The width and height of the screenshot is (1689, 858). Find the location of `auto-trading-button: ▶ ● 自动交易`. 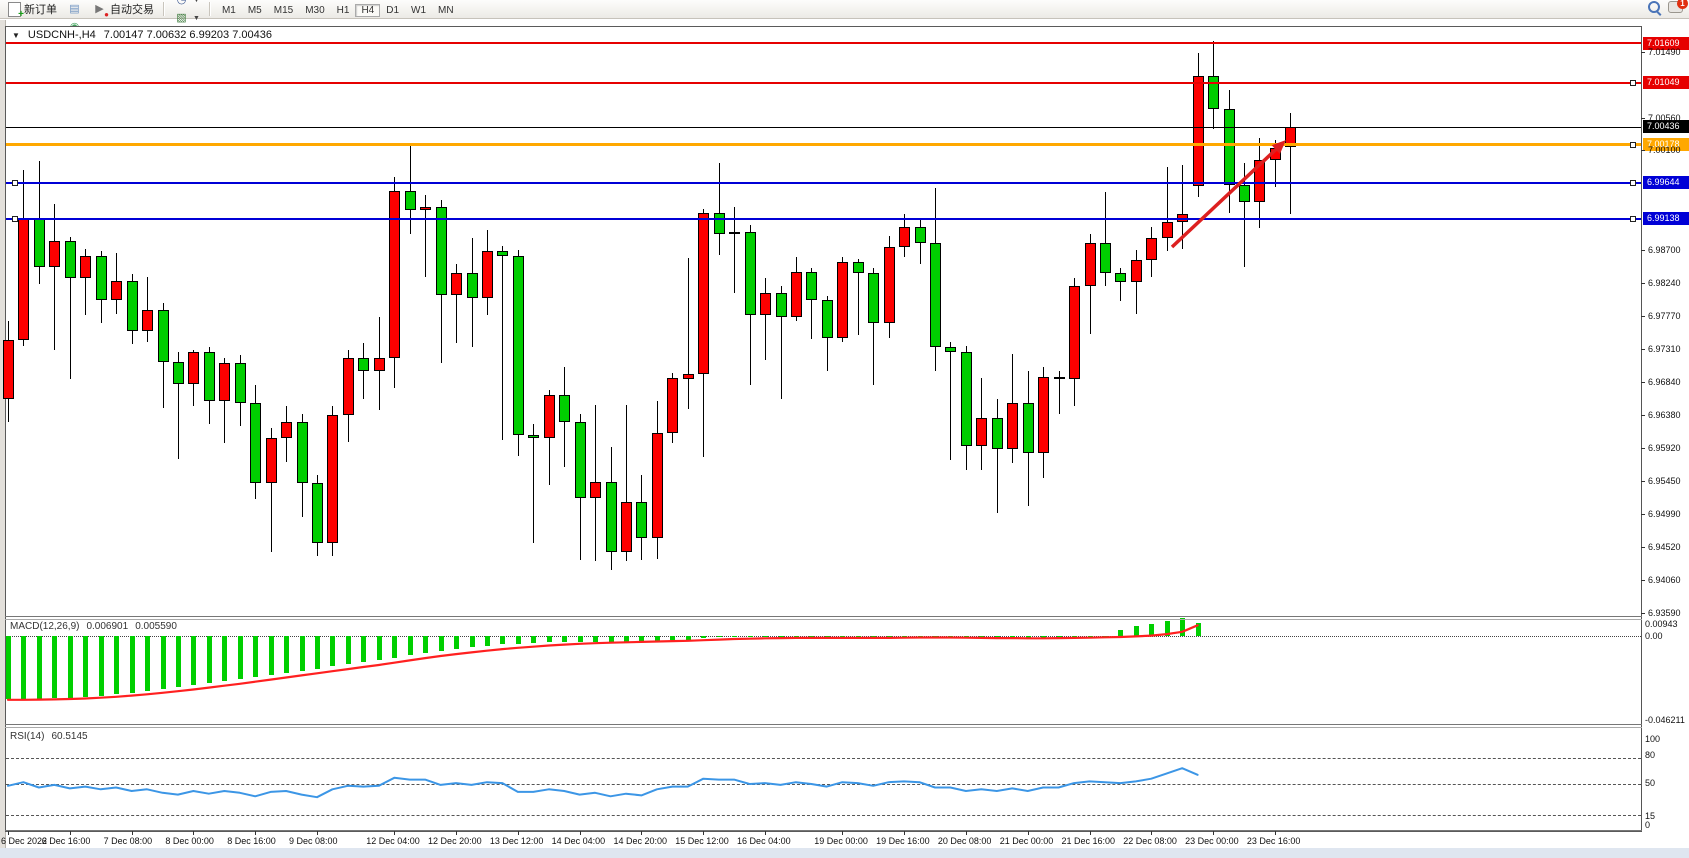

auto-trading-button: ▶ ● 自动交易 is located at coordinates (123, 9).